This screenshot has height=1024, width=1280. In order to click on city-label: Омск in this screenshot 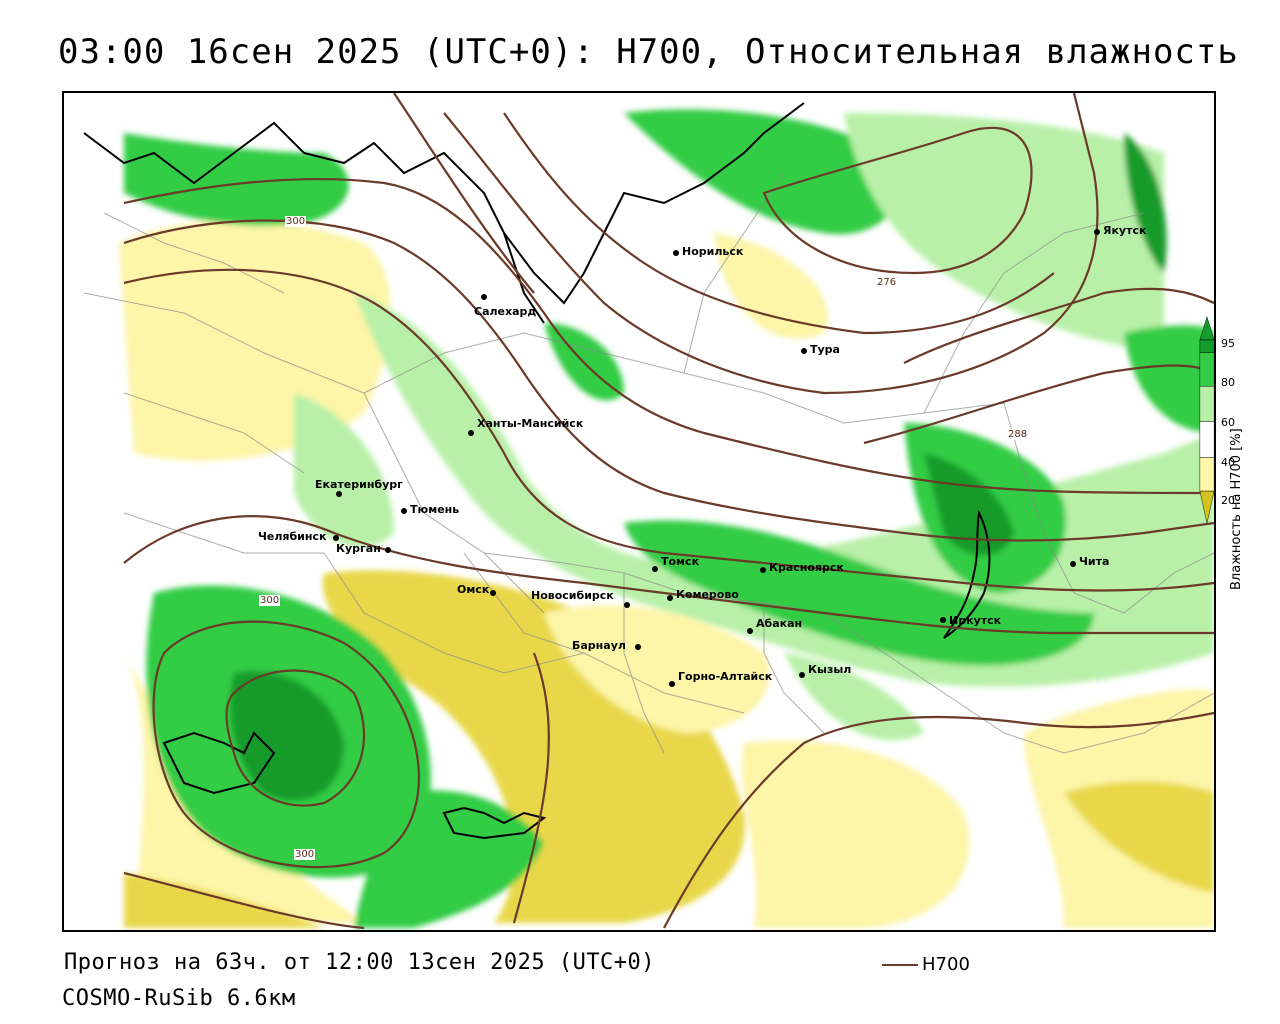, I will do `click(473, 589)`.